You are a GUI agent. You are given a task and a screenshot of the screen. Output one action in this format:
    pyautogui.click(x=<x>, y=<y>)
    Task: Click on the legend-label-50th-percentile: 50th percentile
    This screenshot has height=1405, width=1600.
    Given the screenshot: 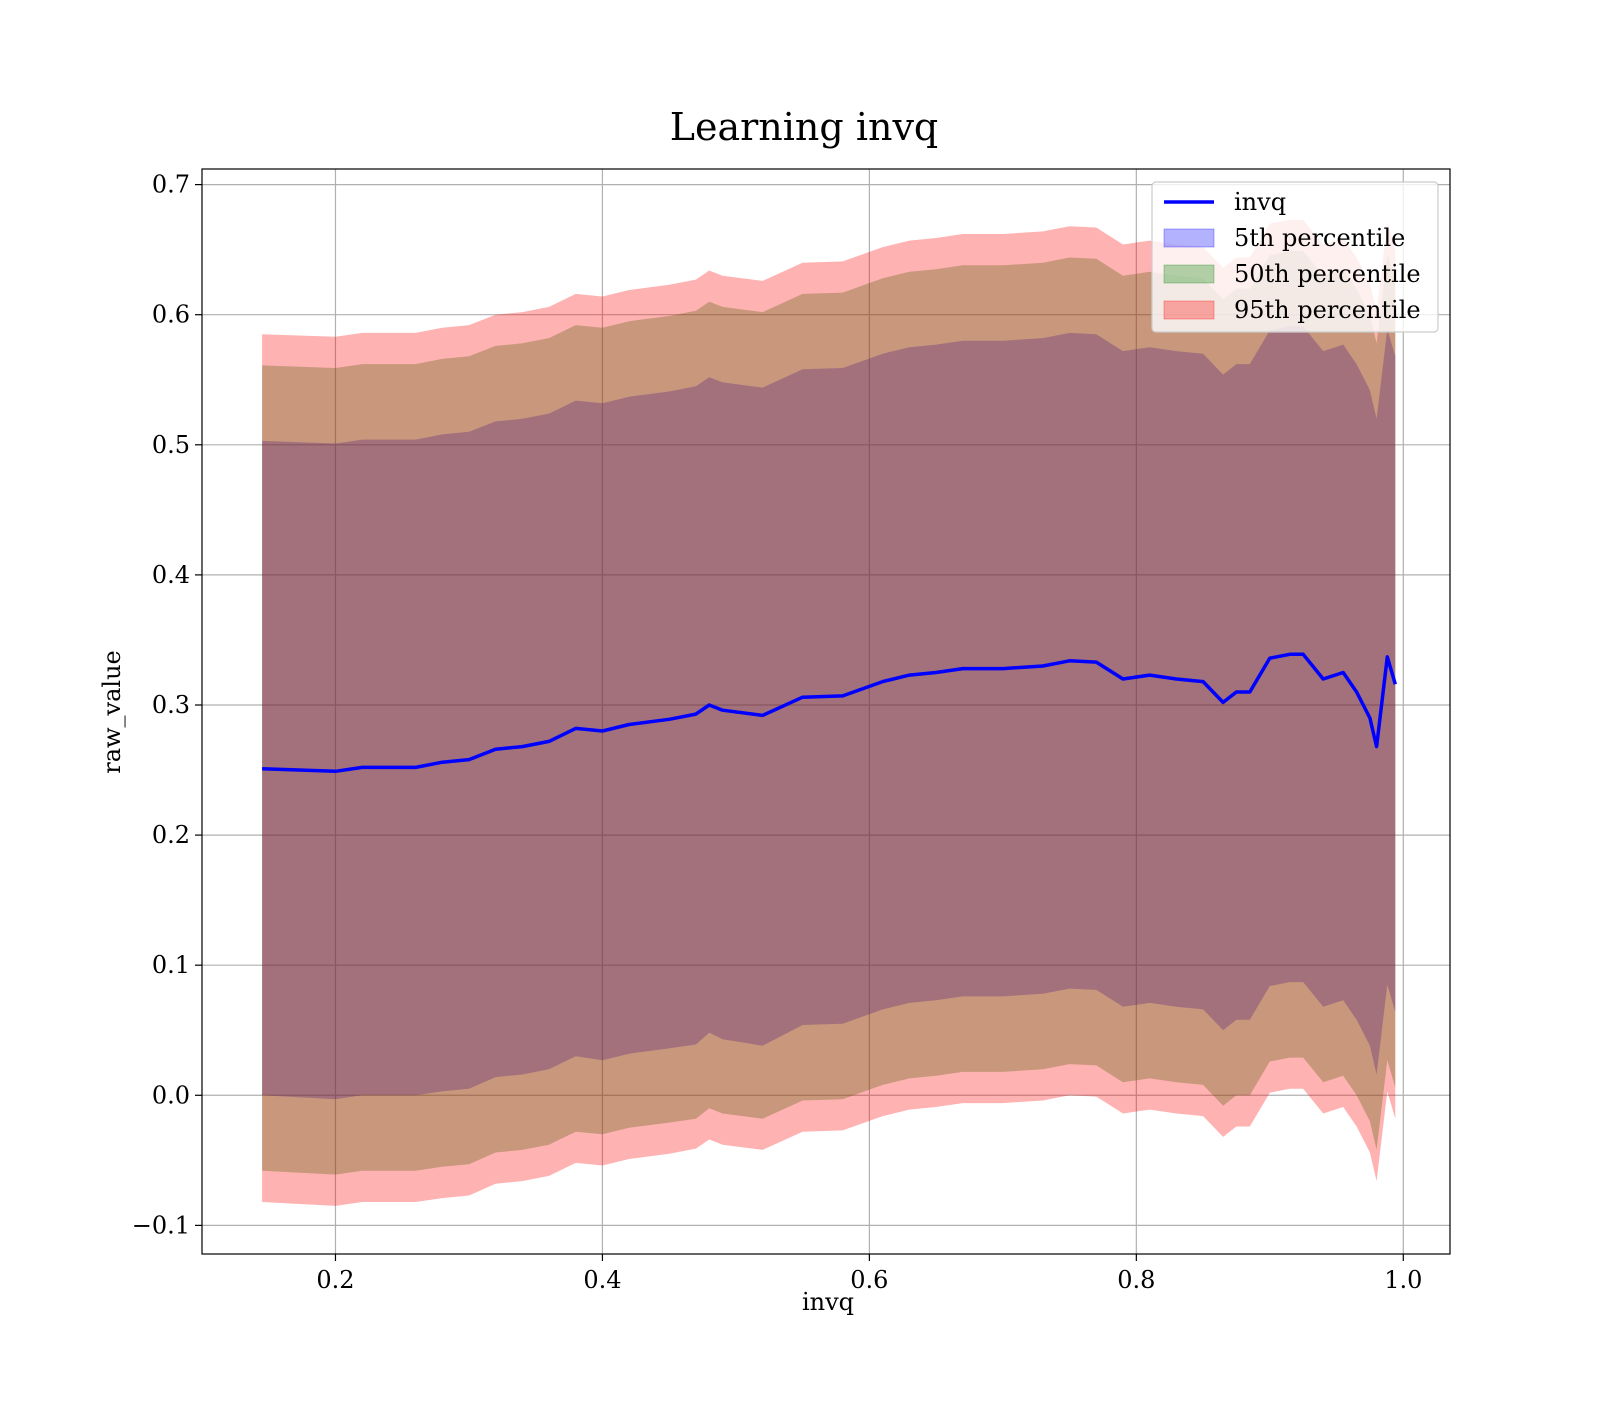 What is the action you would take?
    pyautogui.click(x=1327, y=274)
    